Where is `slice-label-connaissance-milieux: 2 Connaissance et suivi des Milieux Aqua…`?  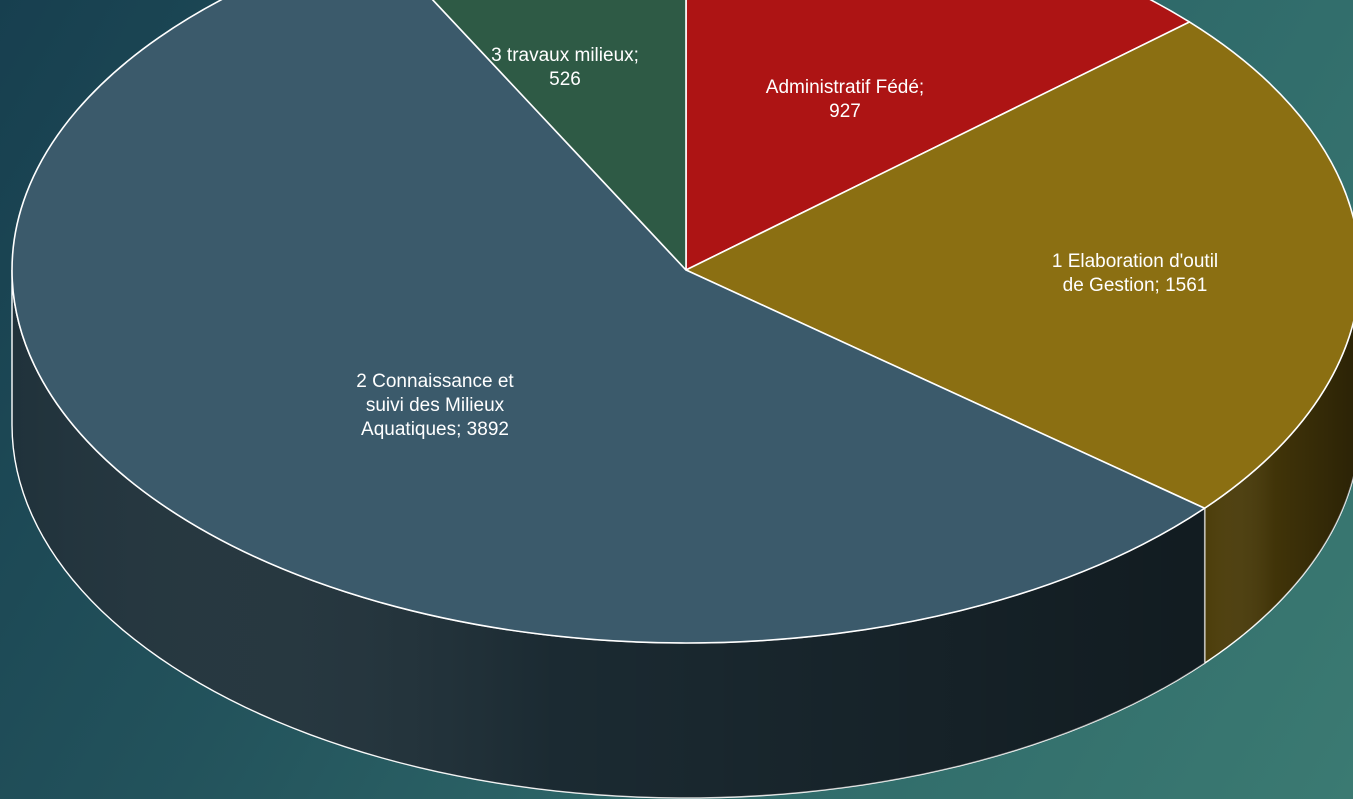 slice-label-connaissance-milieux: 2 Connaissance et suivi des Milieux Aqua… is located at coordinates (435, 405).